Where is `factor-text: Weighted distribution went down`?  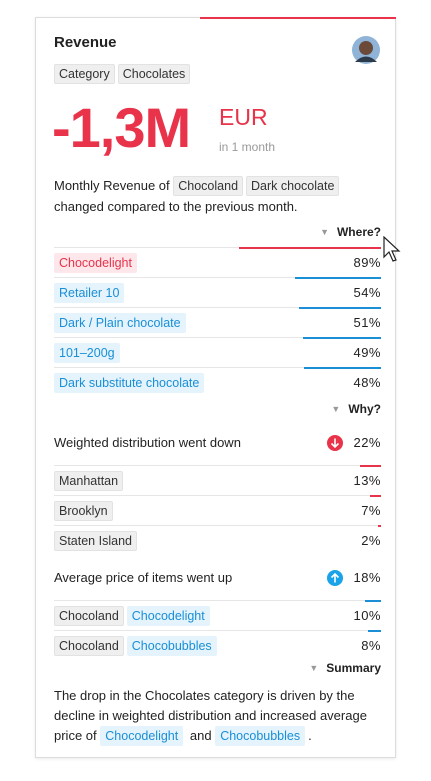
factor-text: Weighted distribution went down is located at coordinates (147, 442).